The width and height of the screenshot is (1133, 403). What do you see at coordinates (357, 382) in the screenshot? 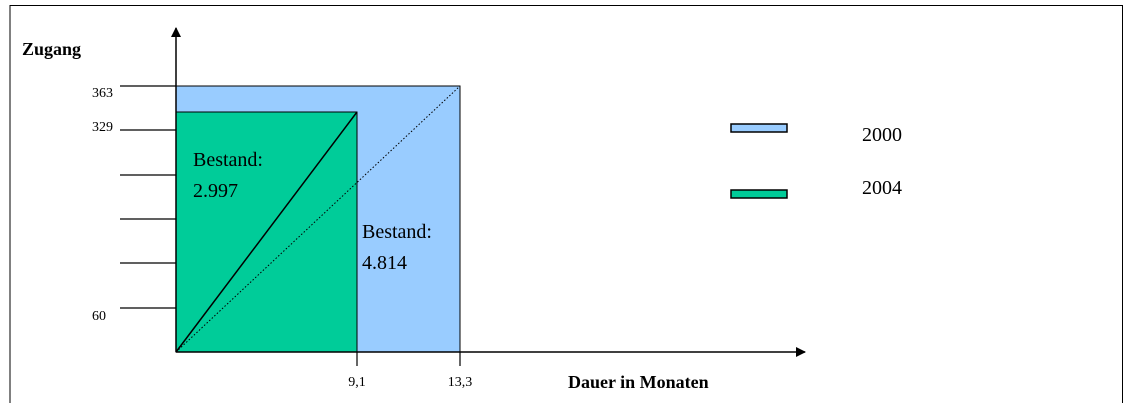
I see `x-tick-label: 9,1` at bounding box center [357, 382].